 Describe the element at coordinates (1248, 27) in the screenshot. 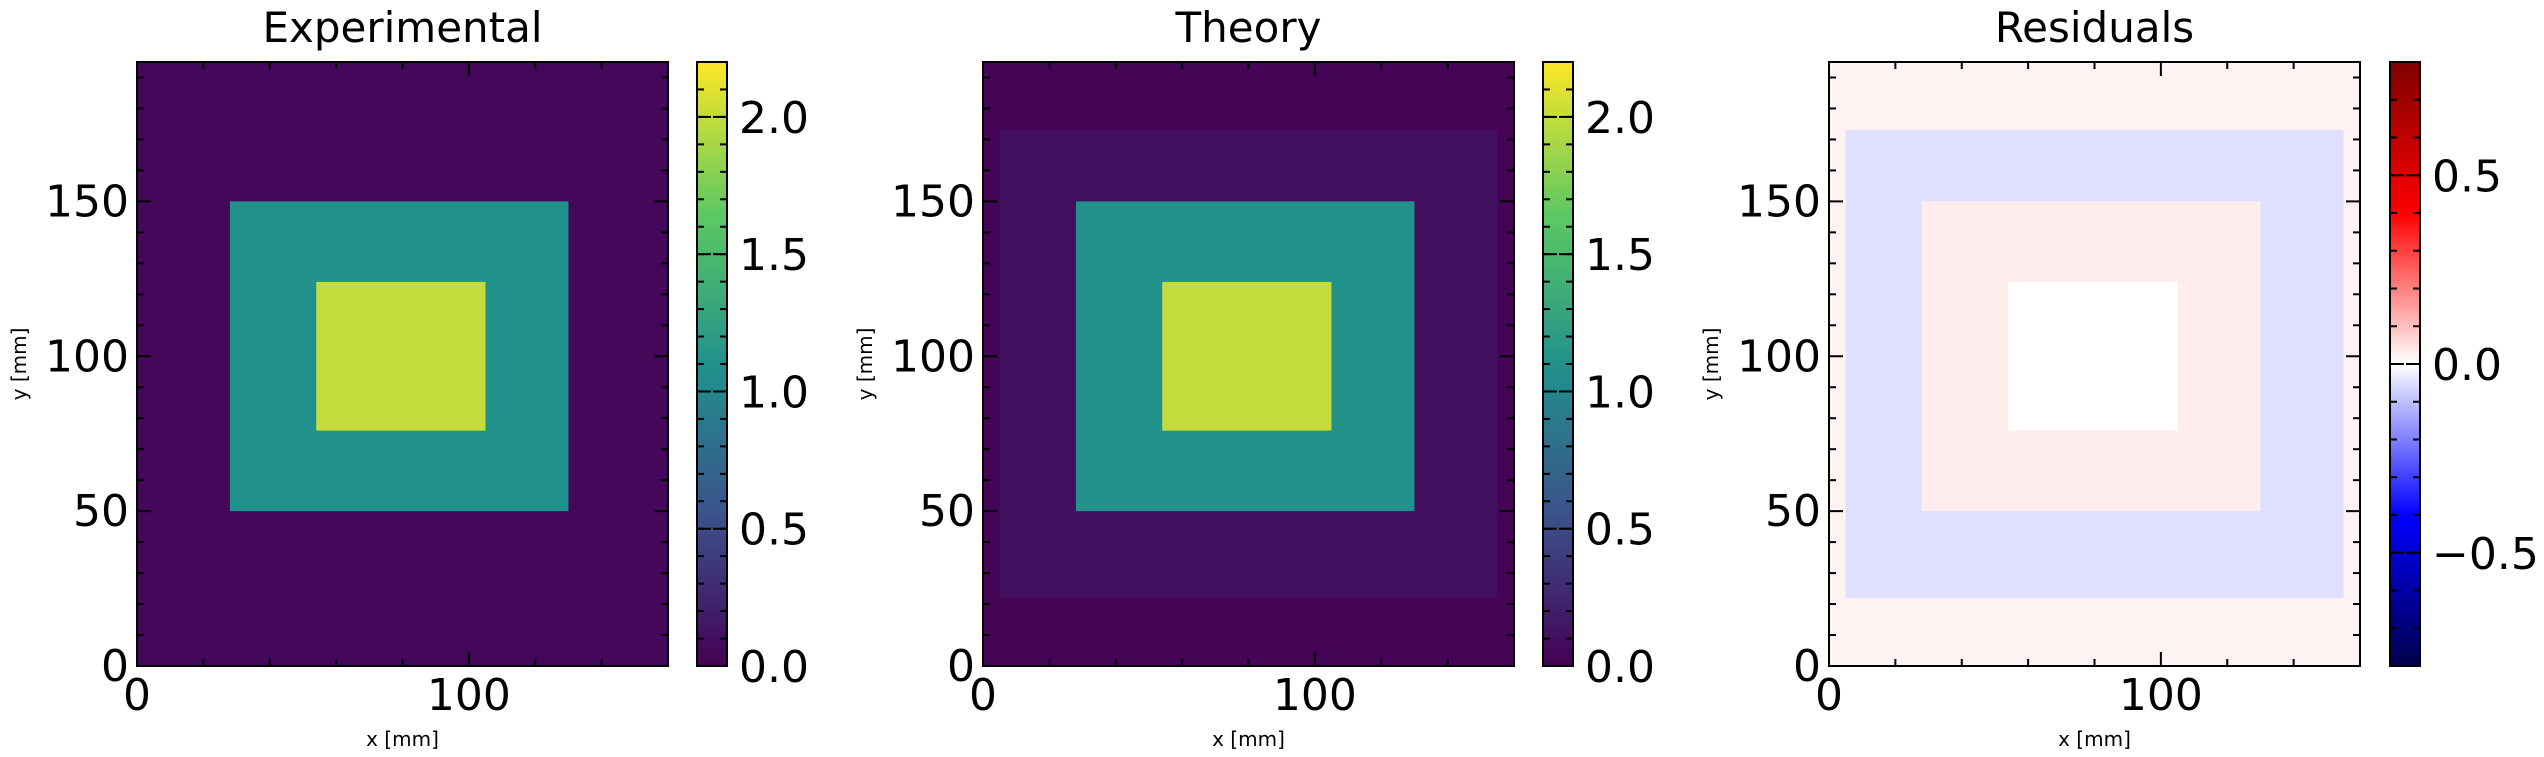

I see `chart-title: Theory` at that location.